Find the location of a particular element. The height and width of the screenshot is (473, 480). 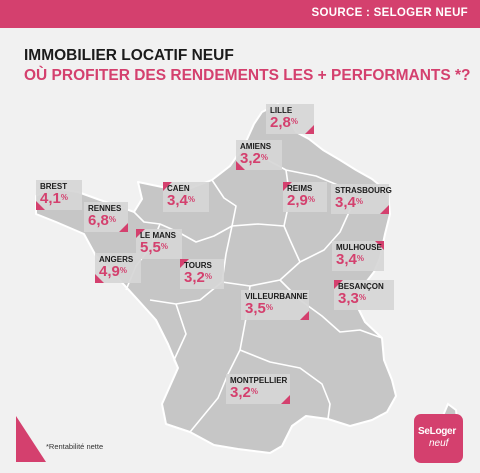

city-card-amiens: AMIENS 3,2% is located at coordinates (259, 155).